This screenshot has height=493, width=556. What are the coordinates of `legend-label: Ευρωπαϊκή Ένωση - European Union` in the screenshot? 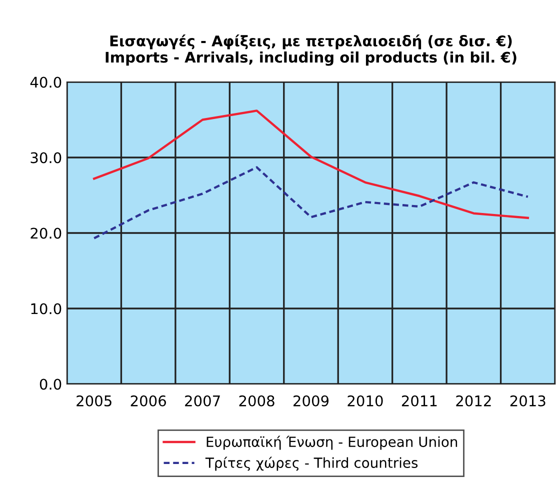 It's located at (332, 443).